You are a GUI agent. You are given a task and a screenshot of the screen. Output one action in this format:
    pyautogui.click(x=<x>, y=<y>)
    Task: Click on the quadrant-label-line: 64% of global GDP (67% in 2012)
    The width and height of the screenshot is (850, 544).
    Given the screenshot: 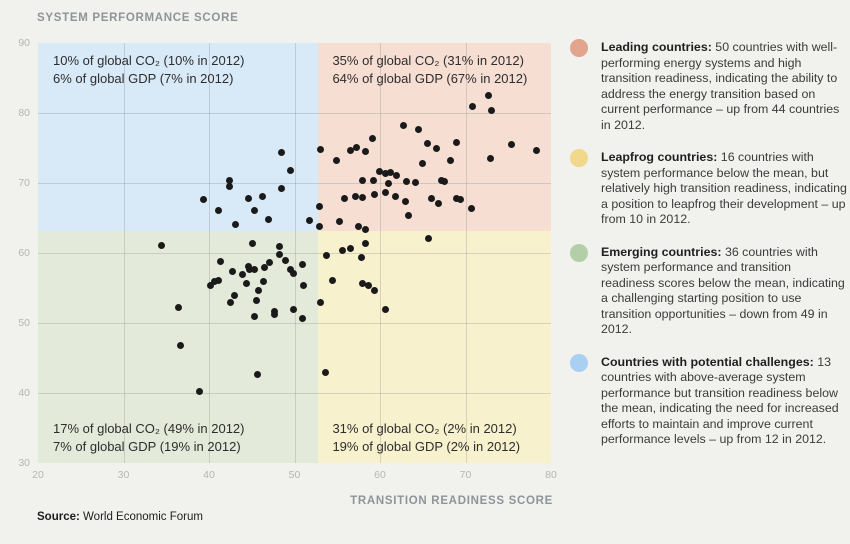 What is the action you would take?
    pyautogui.click(x=430, y=78)
    